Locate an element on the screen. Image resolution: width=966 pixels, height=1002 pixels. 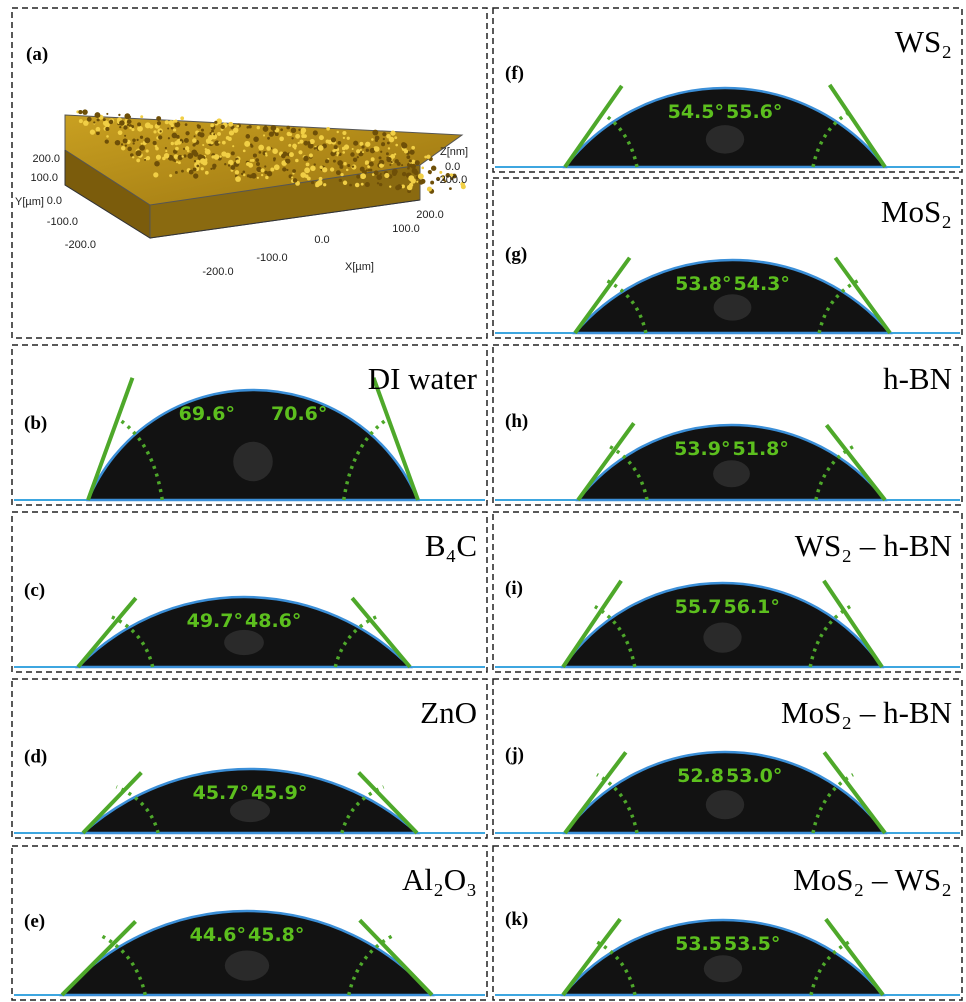
panel-label: (d) is located at coordinates (35, 757).